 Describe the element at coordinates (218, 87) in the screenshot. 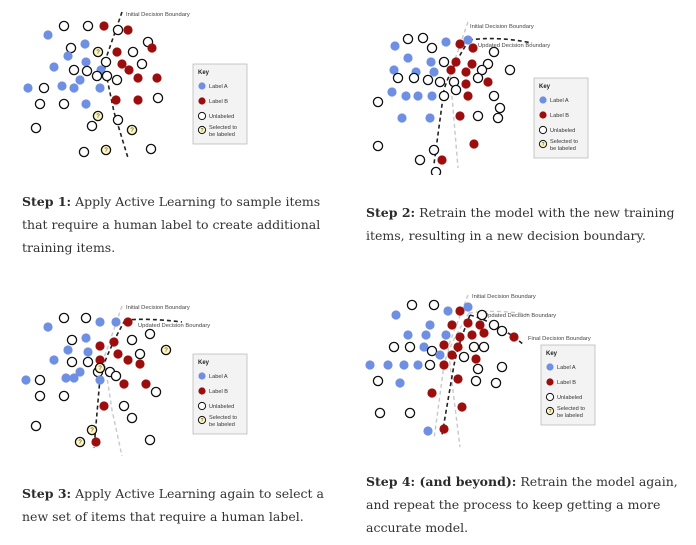

I see `legend-item-label: Label A` at that location.